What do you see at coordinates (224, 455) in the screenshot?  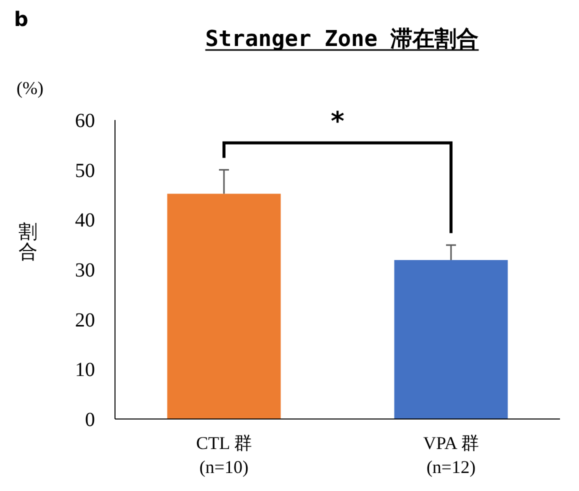 I see `x-tick-label: CTL 群 (n=10)` at bounding box center [224, 455].